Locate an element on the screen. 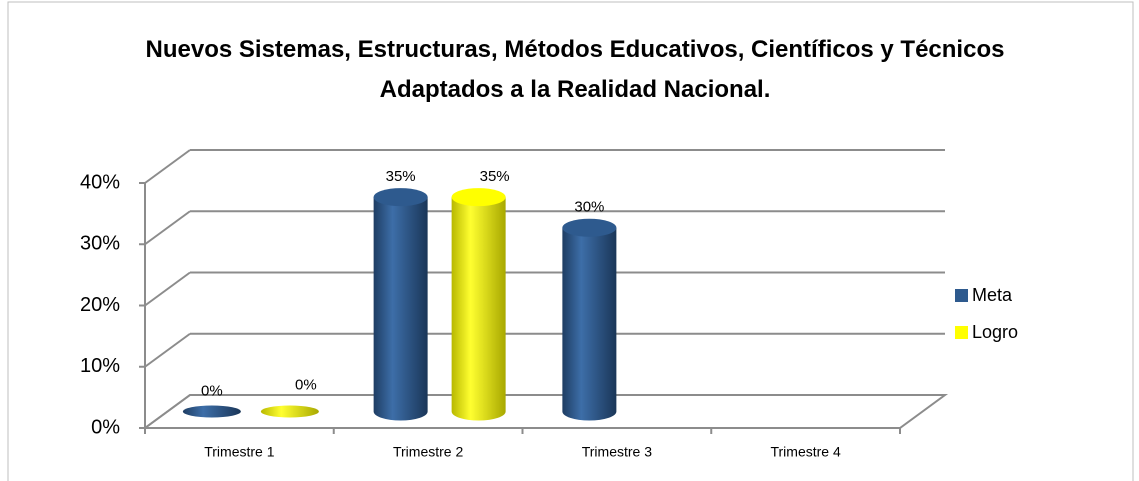 The width and height of the screenshot is (1139, 481). x-tick-label: Trimestre 3 is located at coordinates (617, 452).